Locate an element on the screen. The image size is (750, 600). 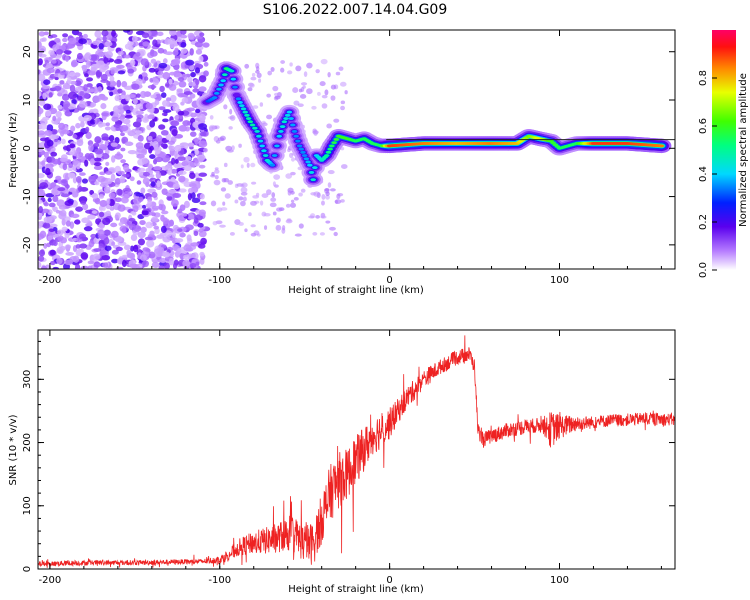
spectrogram-ylabel: Frequency (Hz) is located at coordinates (13, 150).